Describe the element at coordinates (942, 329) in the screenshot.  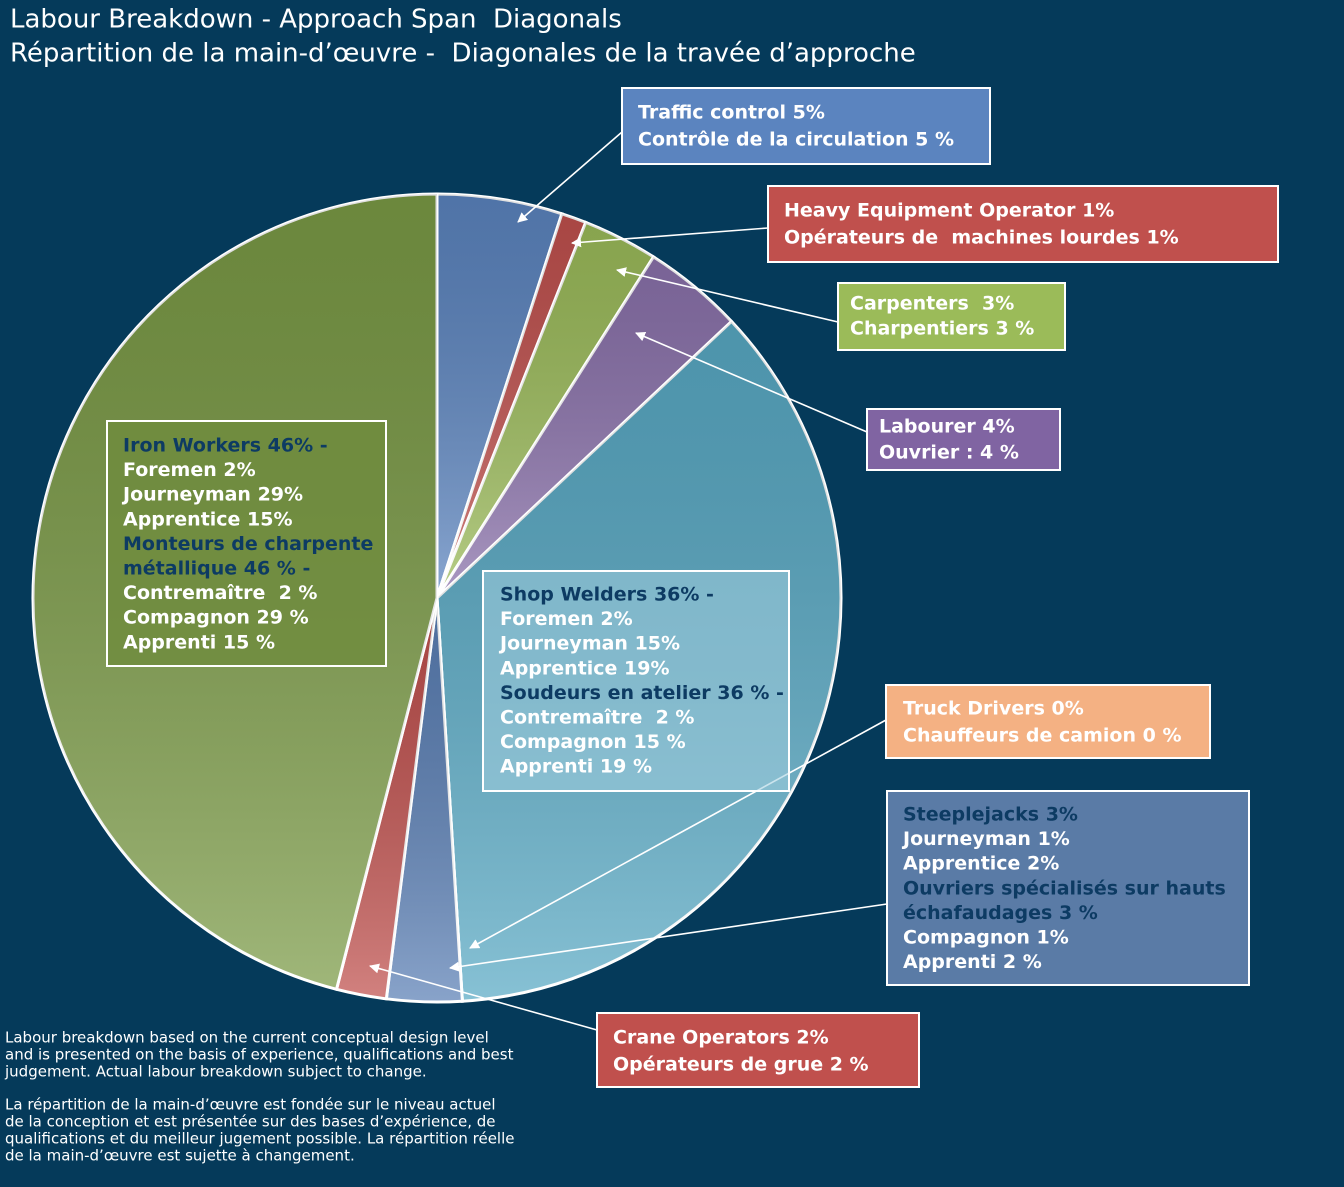
I see `label-line: Charpentiers 3 %` at that location.